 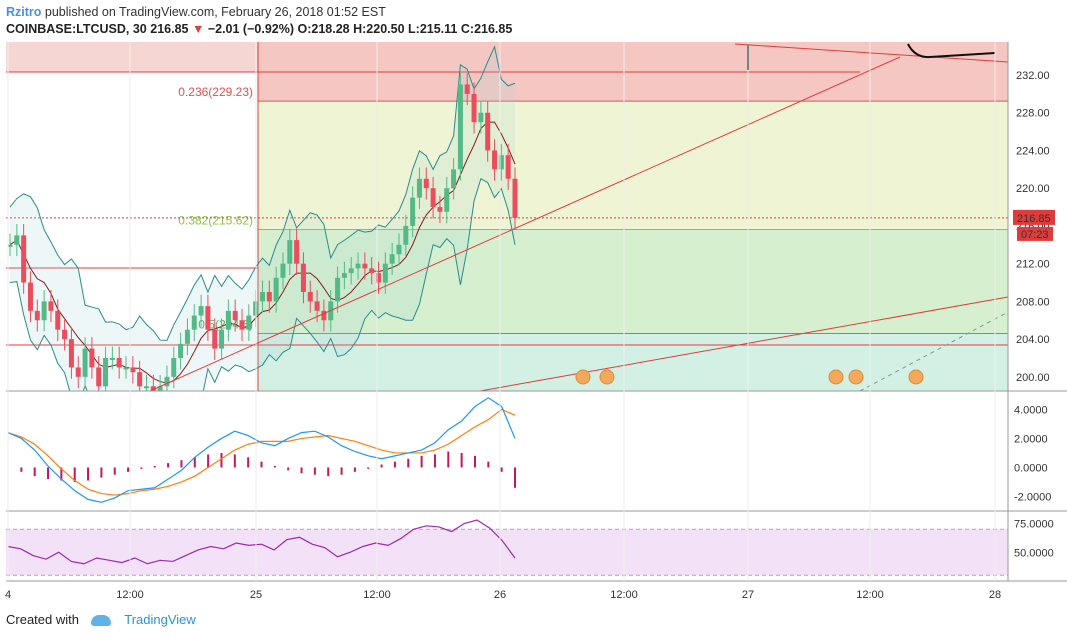 I want to click on tradingview-logo-icon, so click(x=100, y=621).